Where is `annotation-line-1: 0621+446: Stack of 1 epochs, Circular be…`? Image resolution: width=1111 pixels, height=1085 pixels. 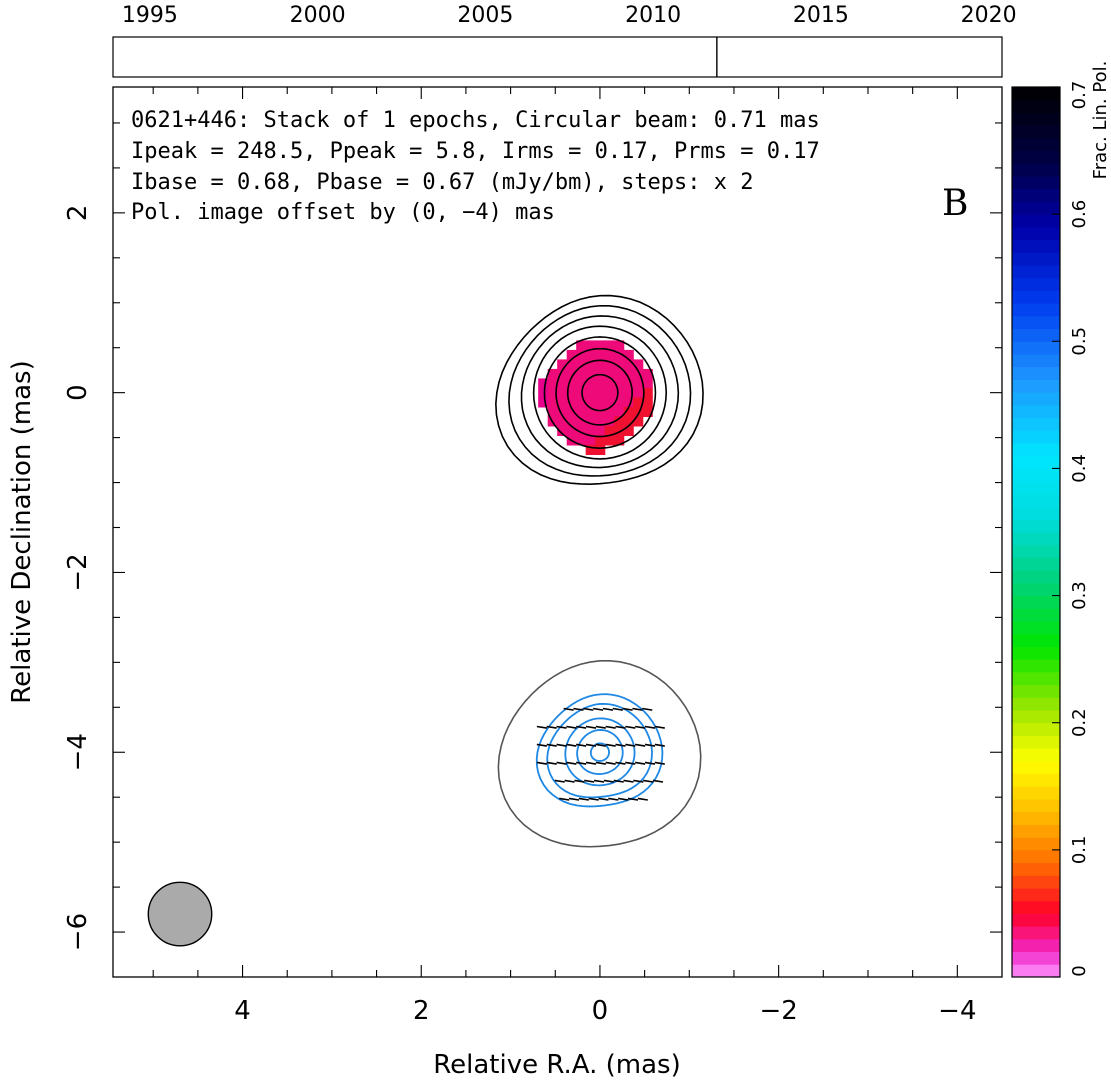 annotation-line-1: 0621+446: Stack of 1 epochs, Circular be… is located at coordinates (475, 120).